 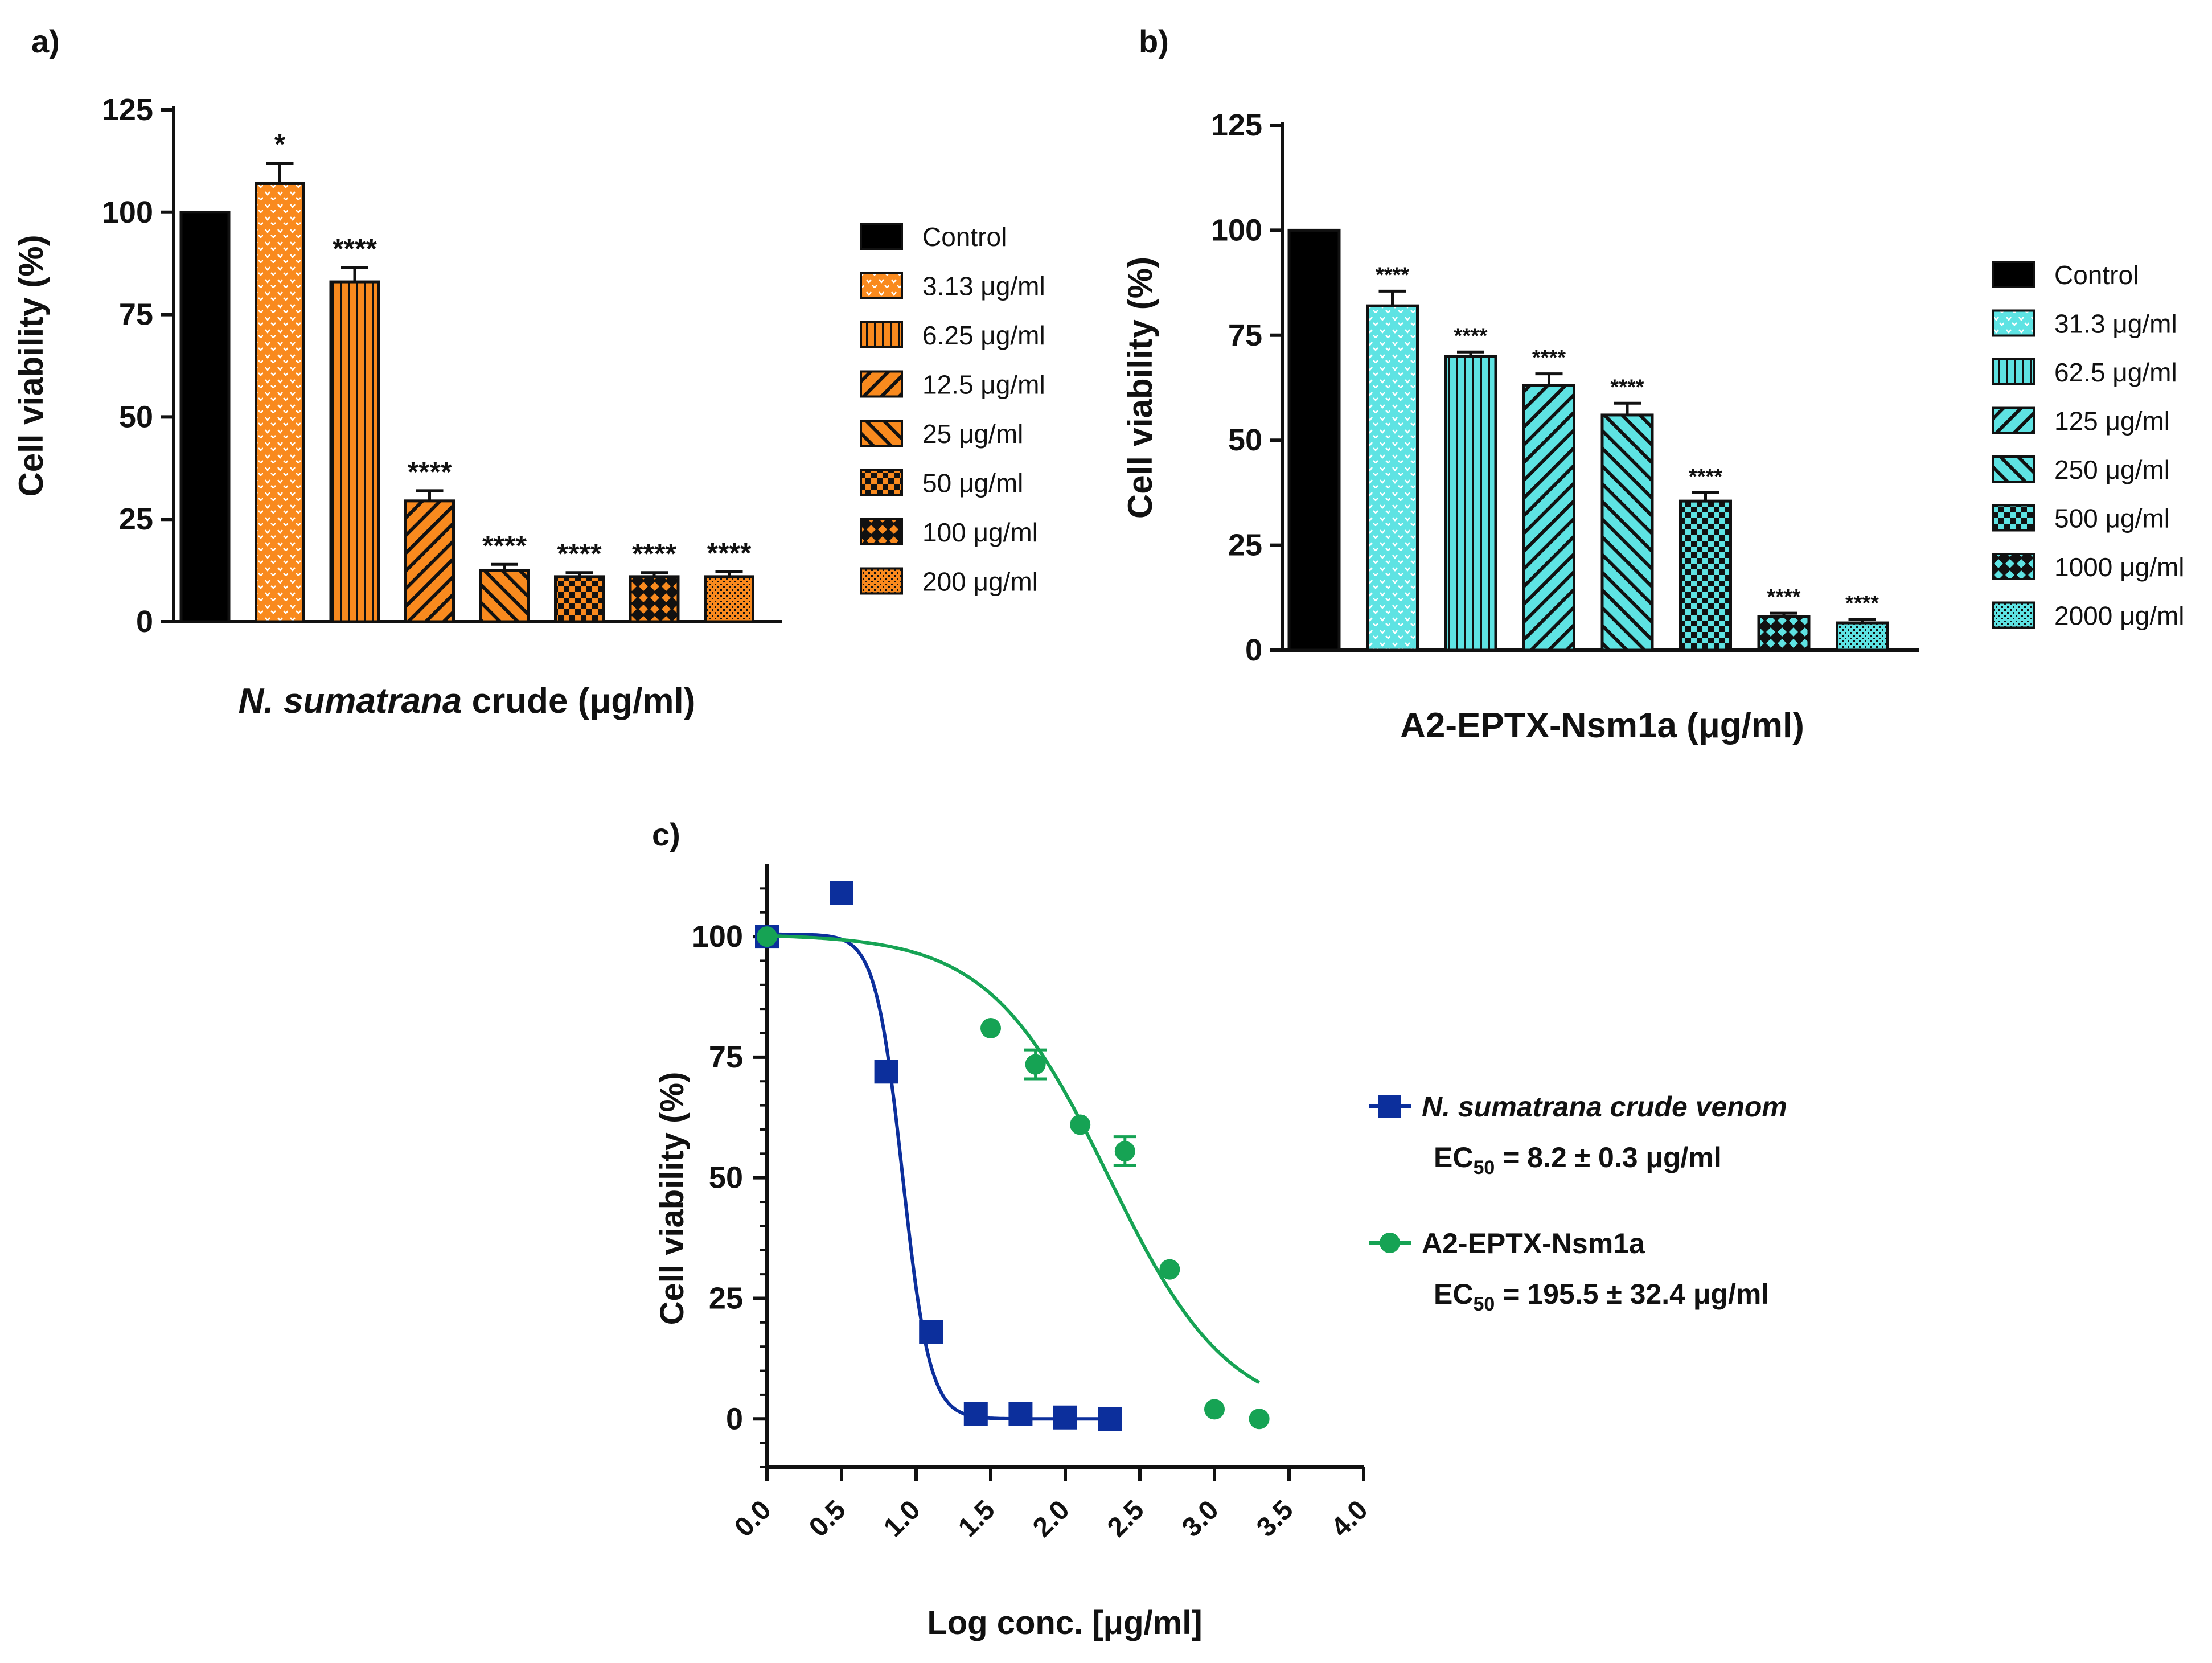 I want to click on x-axis-label: A2-EPTX-Nsm1a (μg/ml), so click(x=1602, y=725).